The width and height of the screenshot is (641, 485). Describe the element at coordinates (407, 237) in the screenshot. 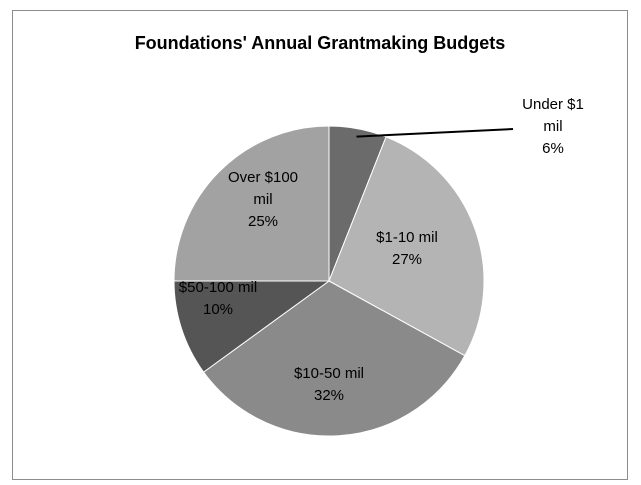

I see `slice-name-1: $1-10 mil` at that location.